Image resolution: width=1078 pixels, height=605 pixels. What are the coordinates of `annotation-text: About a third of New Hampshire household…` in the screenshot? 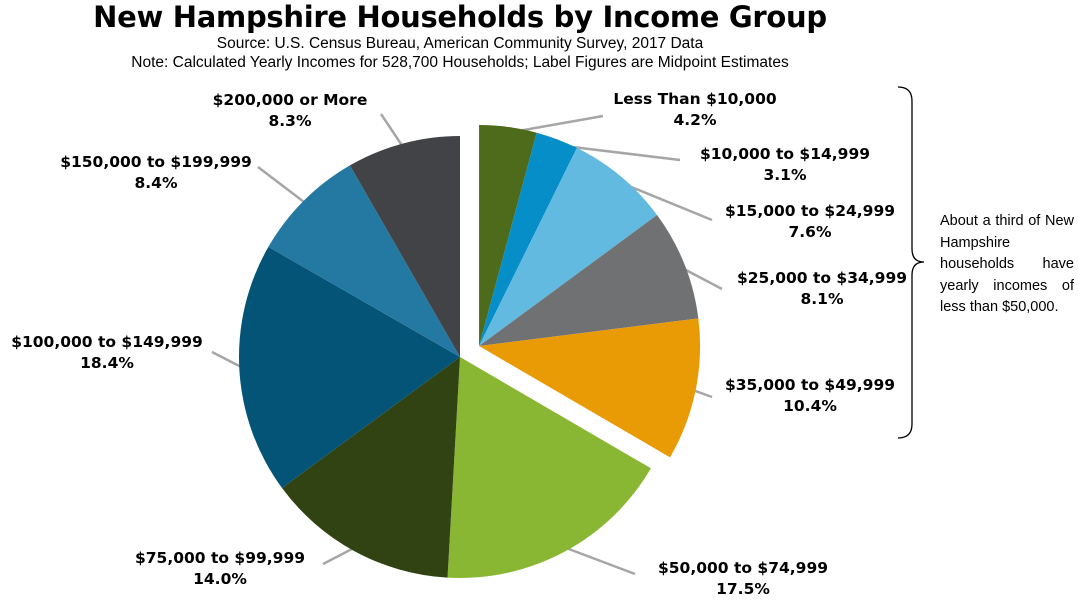 It's located at (1007, 264).